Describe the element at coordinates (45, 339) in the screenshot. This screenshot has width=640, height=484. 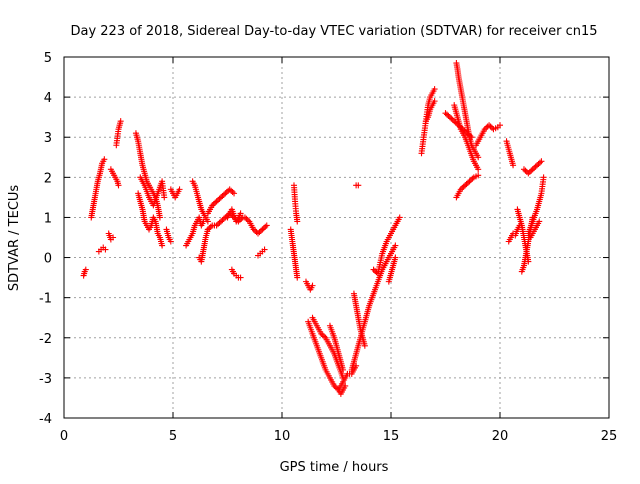
I see `y-tick-label: -2` at that location.